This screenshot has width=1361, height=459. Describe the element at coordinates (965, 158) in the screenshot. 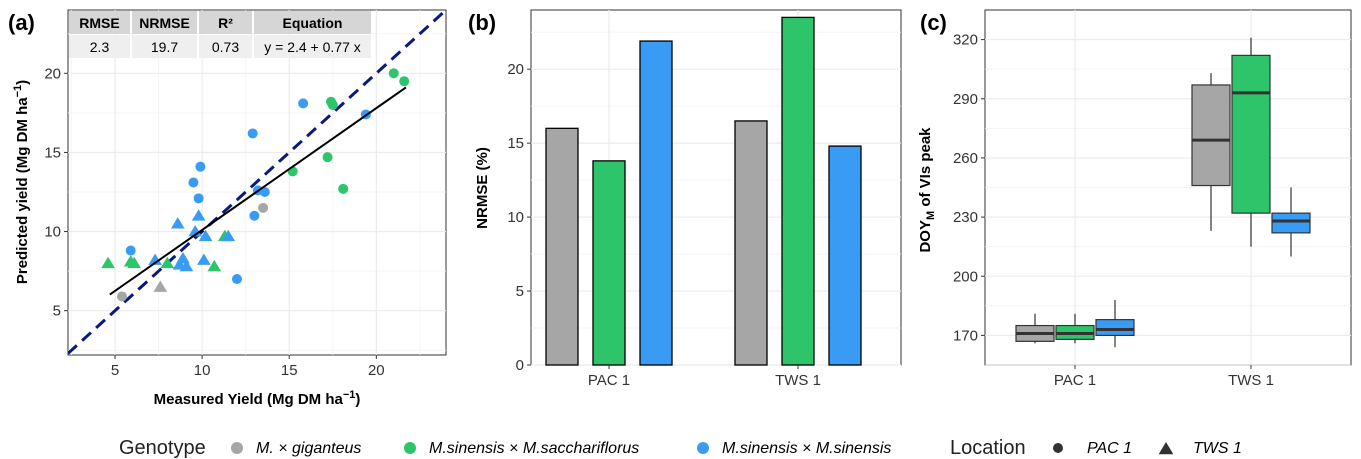

I see `y-tick-label: 260` at that location.